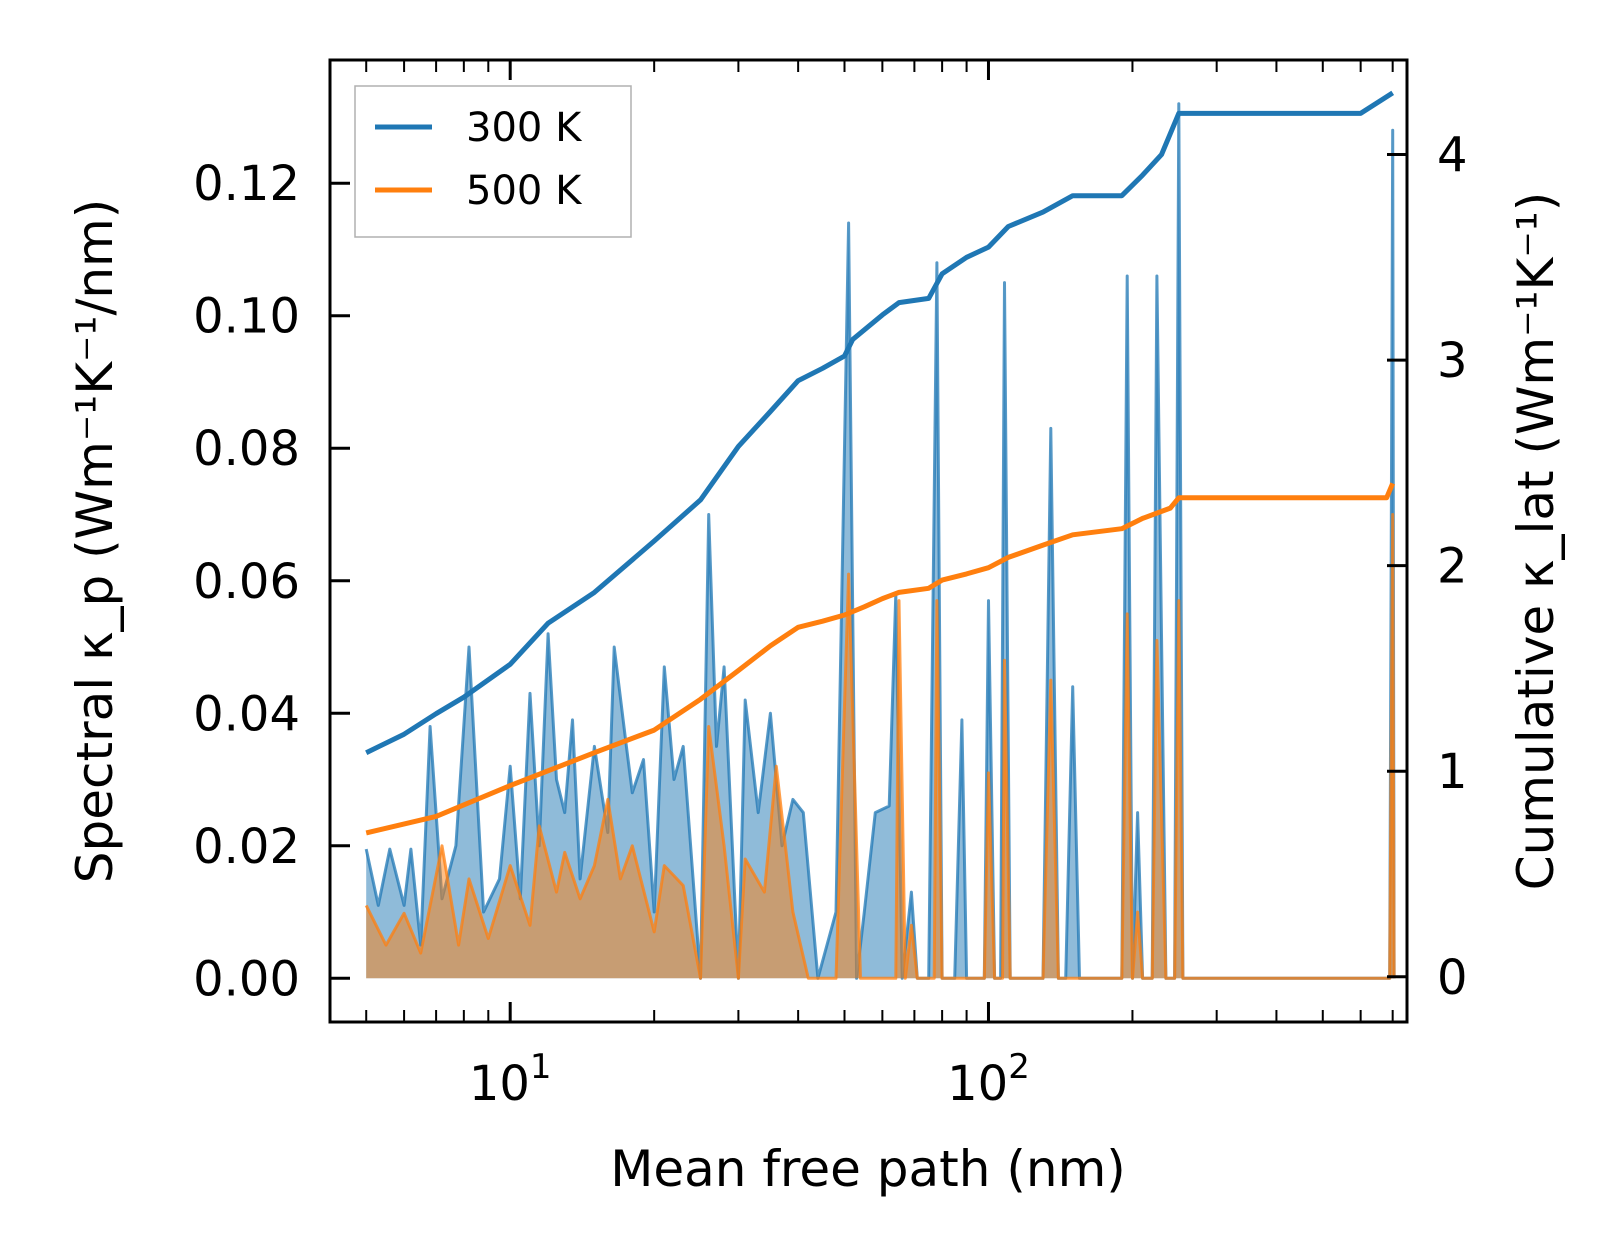 The width and height of the screenshot is (1623, 1254). I want to click on y2-axis-title: Cumulative κ_lat (Wm⁻¹K⁻¹), so click(1536, 541).